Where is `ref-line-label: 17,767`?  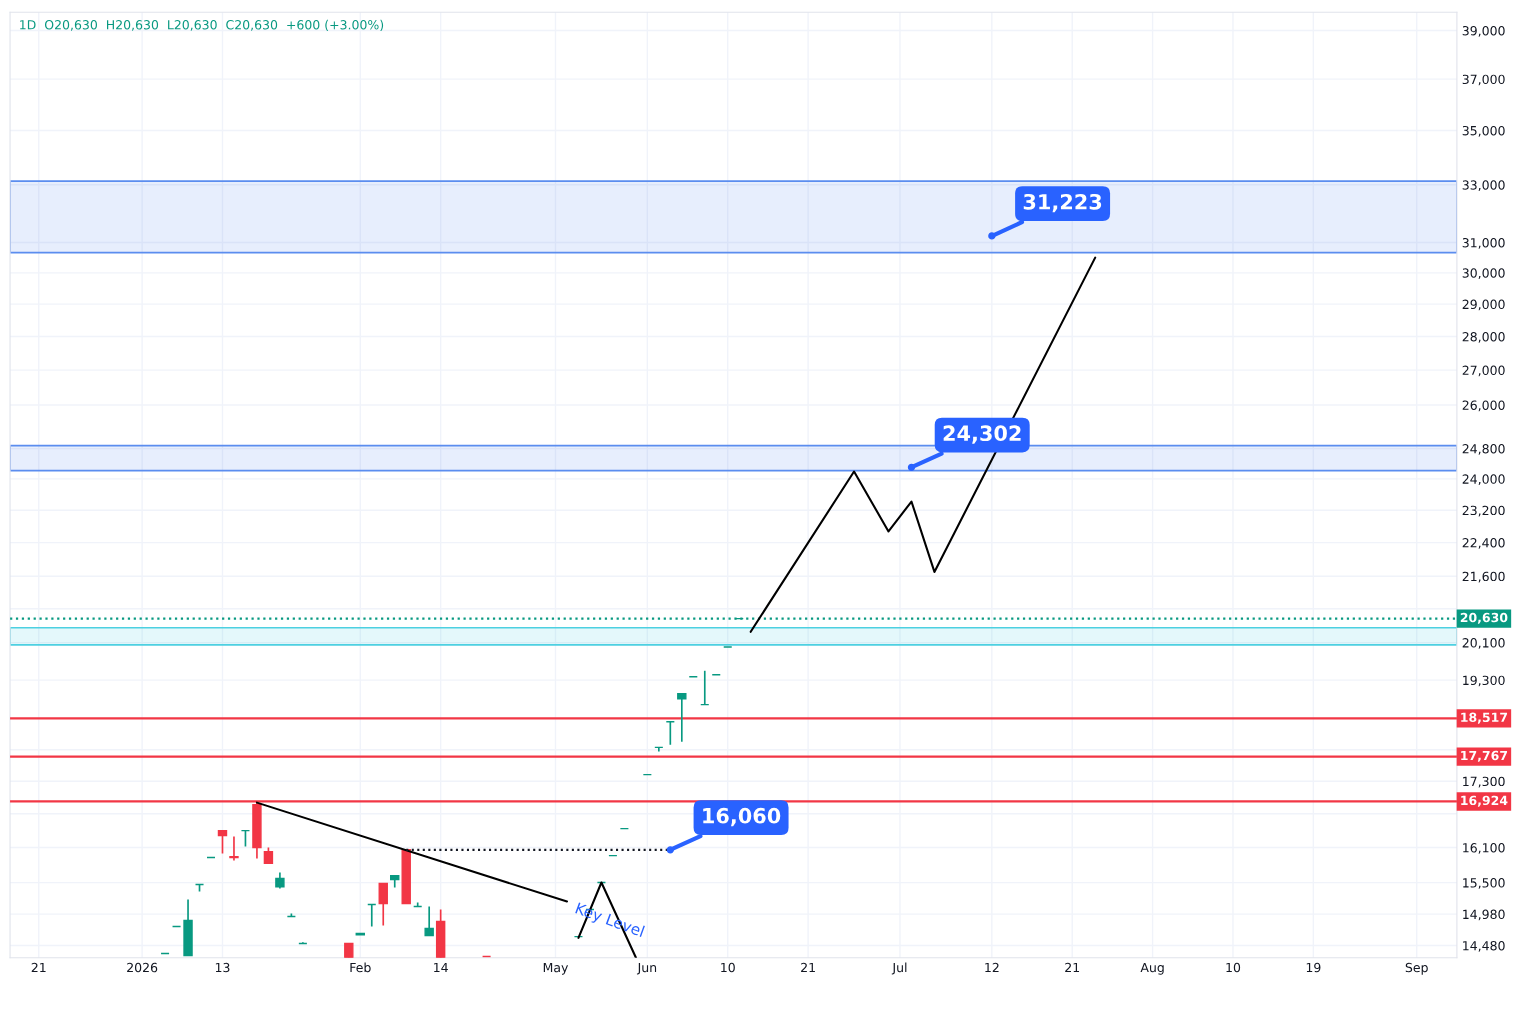
ref-line-label: 17,767 is located at coordinates (1484, 756).